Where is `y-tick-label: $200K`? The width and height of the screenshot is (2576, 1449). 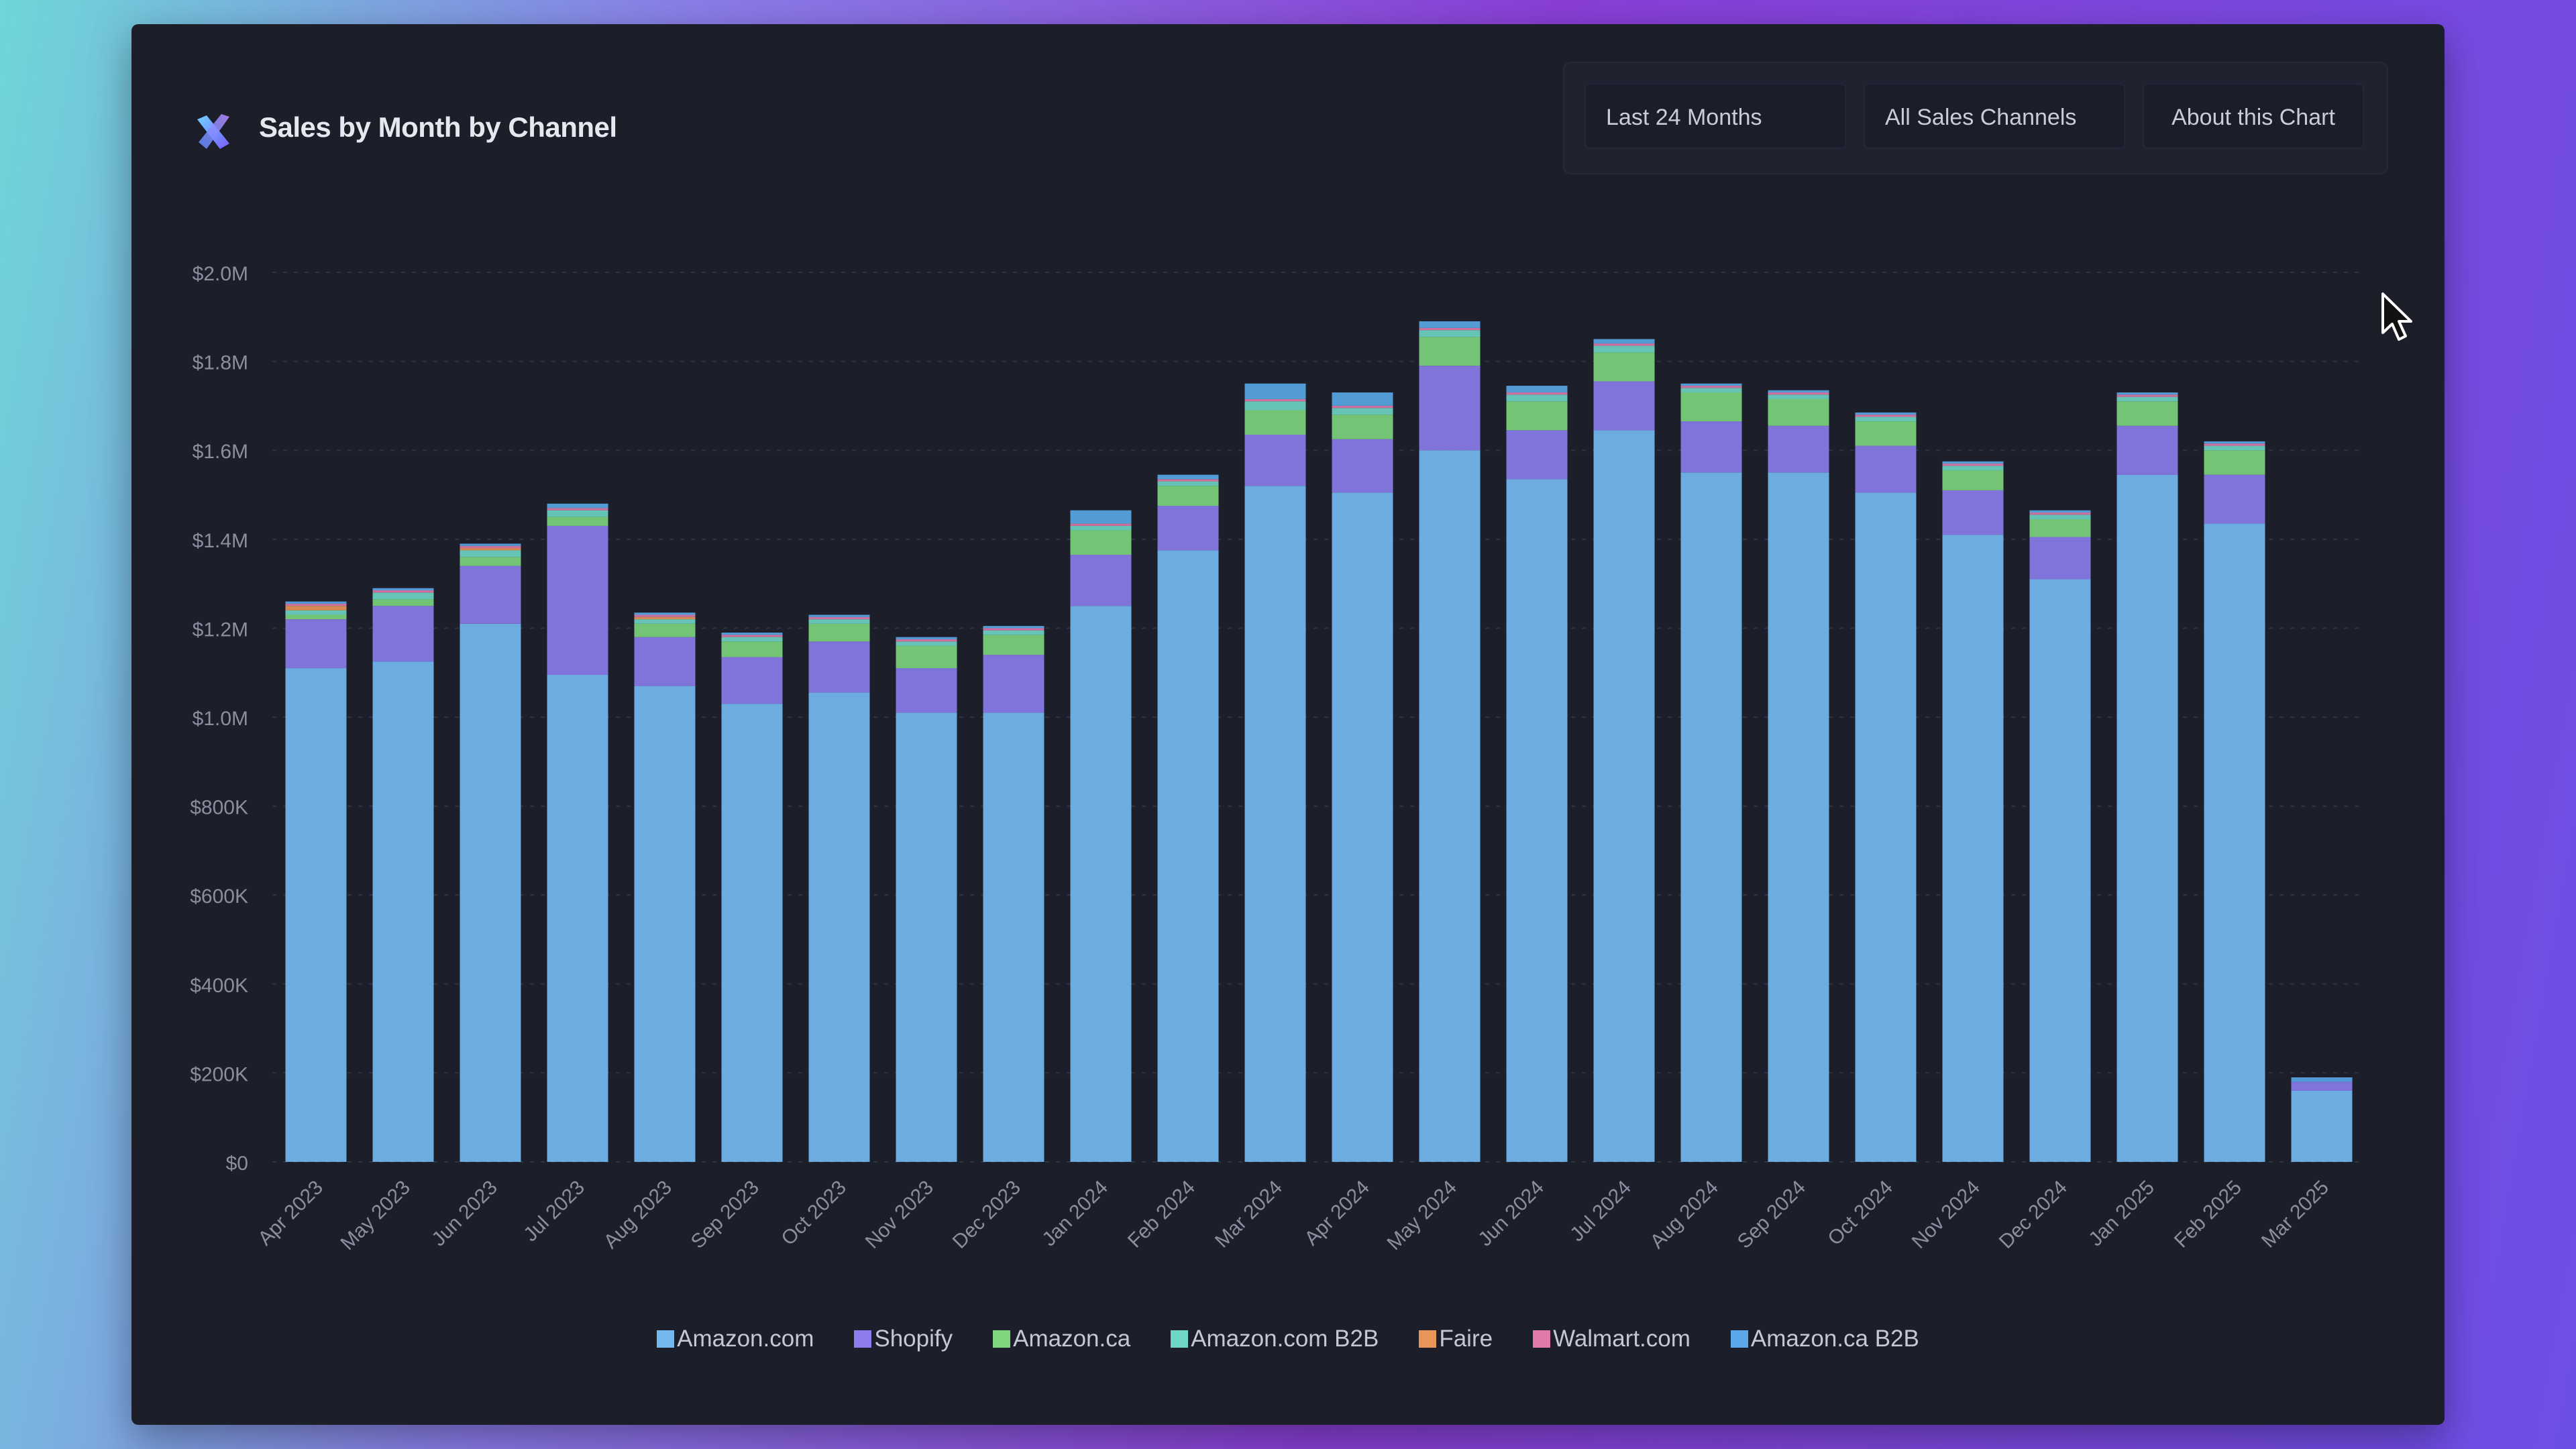 y-tick-label: $200K is located at coordinates (219, 1074).